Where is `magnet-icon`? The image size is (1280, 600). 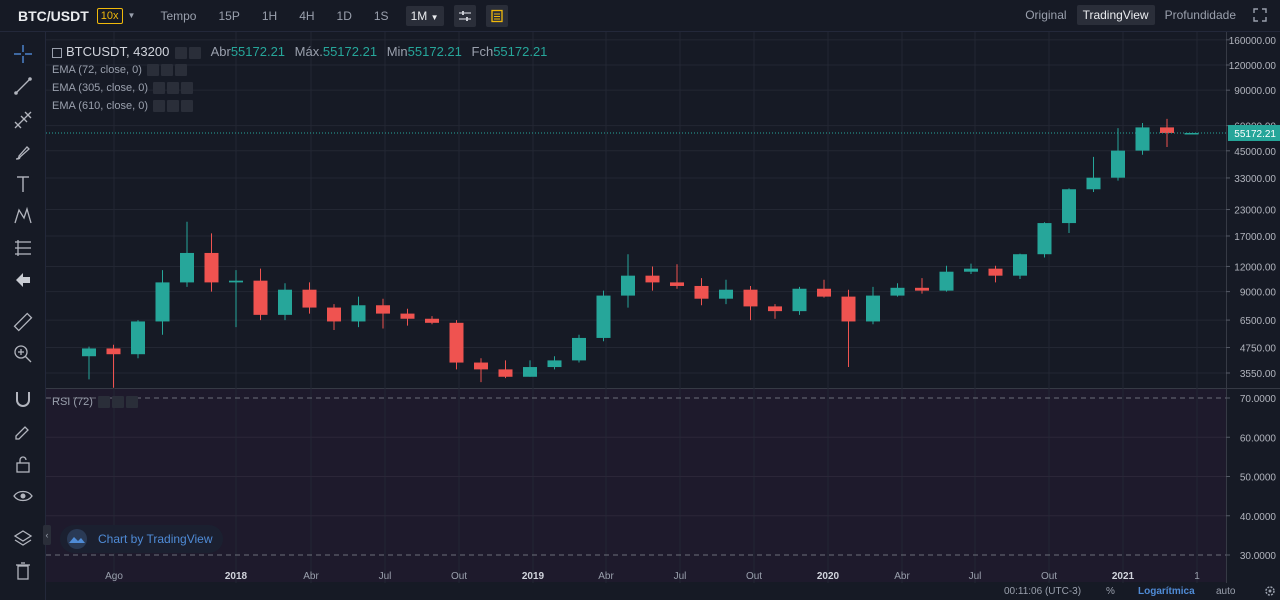
magnet-icon is located at coordinates (23, 399).